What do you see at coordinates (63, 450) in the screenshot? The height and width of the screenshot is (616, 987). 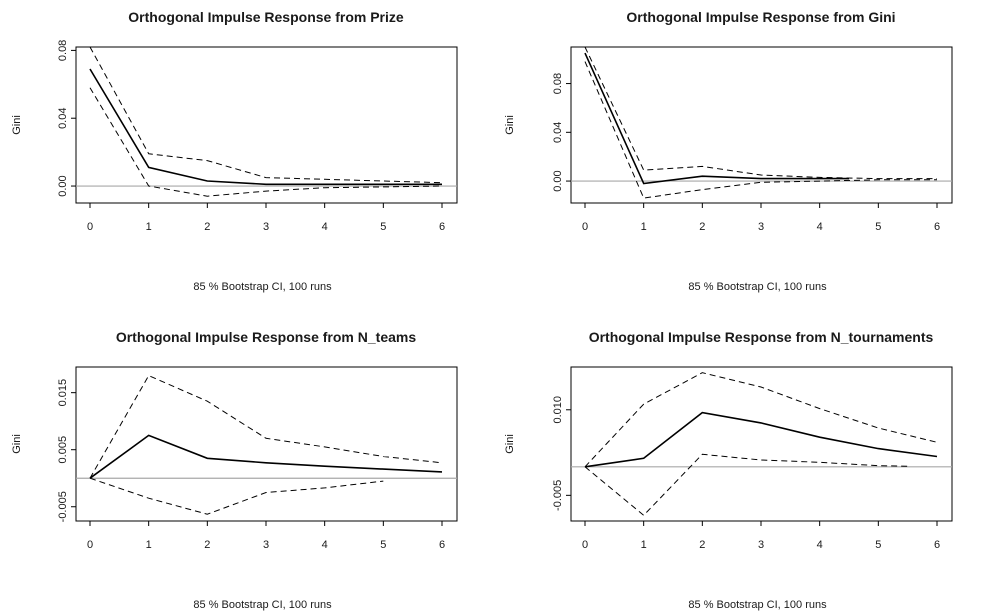 I see `y-tick-label: 0.005` at bounding box center [63, 450].